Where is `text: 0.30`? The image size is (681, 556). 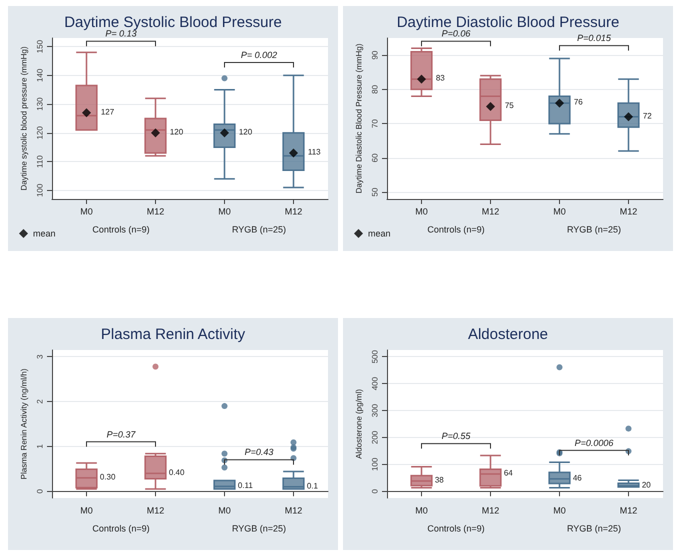 text: 0.30 is located at coordinates (108, 477).